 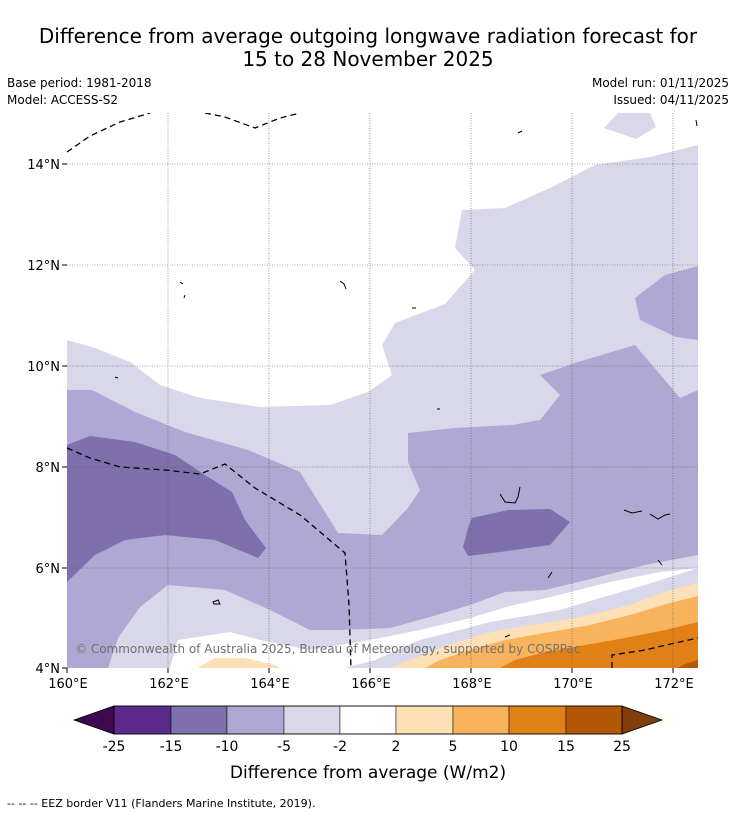 What do you see at coordinates (371, 684) in the screenshot?
I see `x-tick-label: 166°E` at bounding box center [371, 684].